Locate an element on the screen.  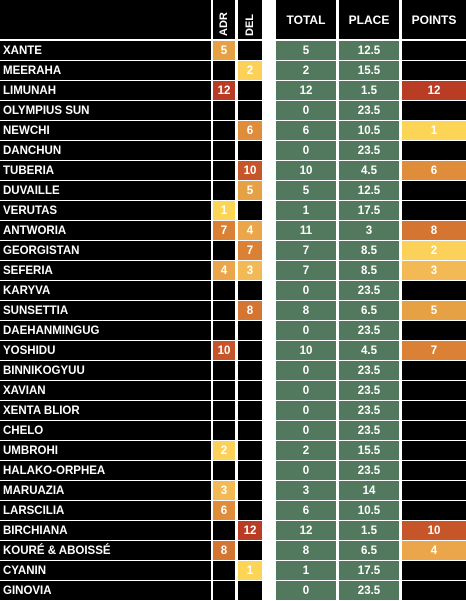
points-value: 1 is located at coordinates (434, 130).